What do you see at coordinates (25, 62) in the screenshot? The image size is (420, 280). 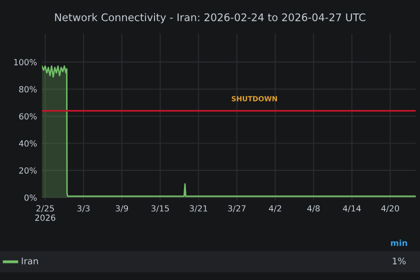 I see `y-tick-label: 100%` at bounding box center [25, 62].